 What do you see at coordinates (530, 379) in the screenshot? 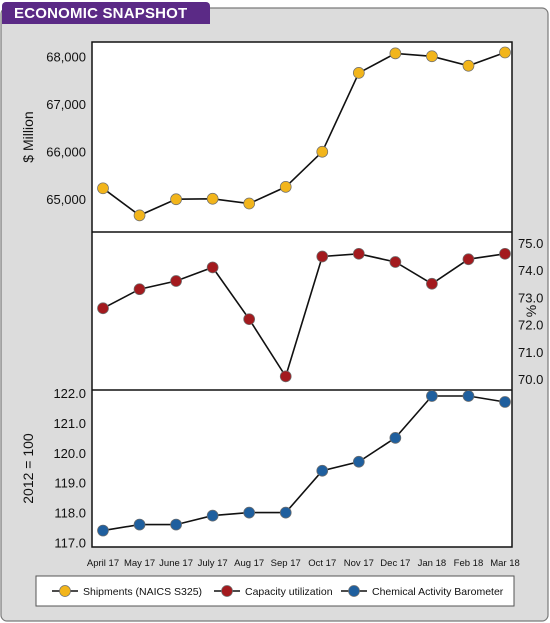
I see `y-tick-label: 70.0` at bounding box center [530, 379].